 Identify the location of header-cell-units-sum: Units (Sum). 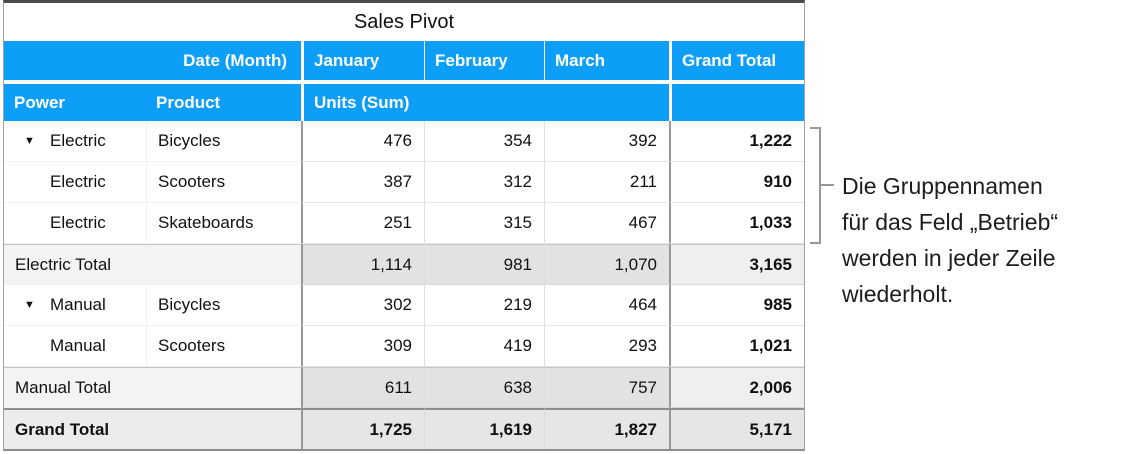
(485, 102).